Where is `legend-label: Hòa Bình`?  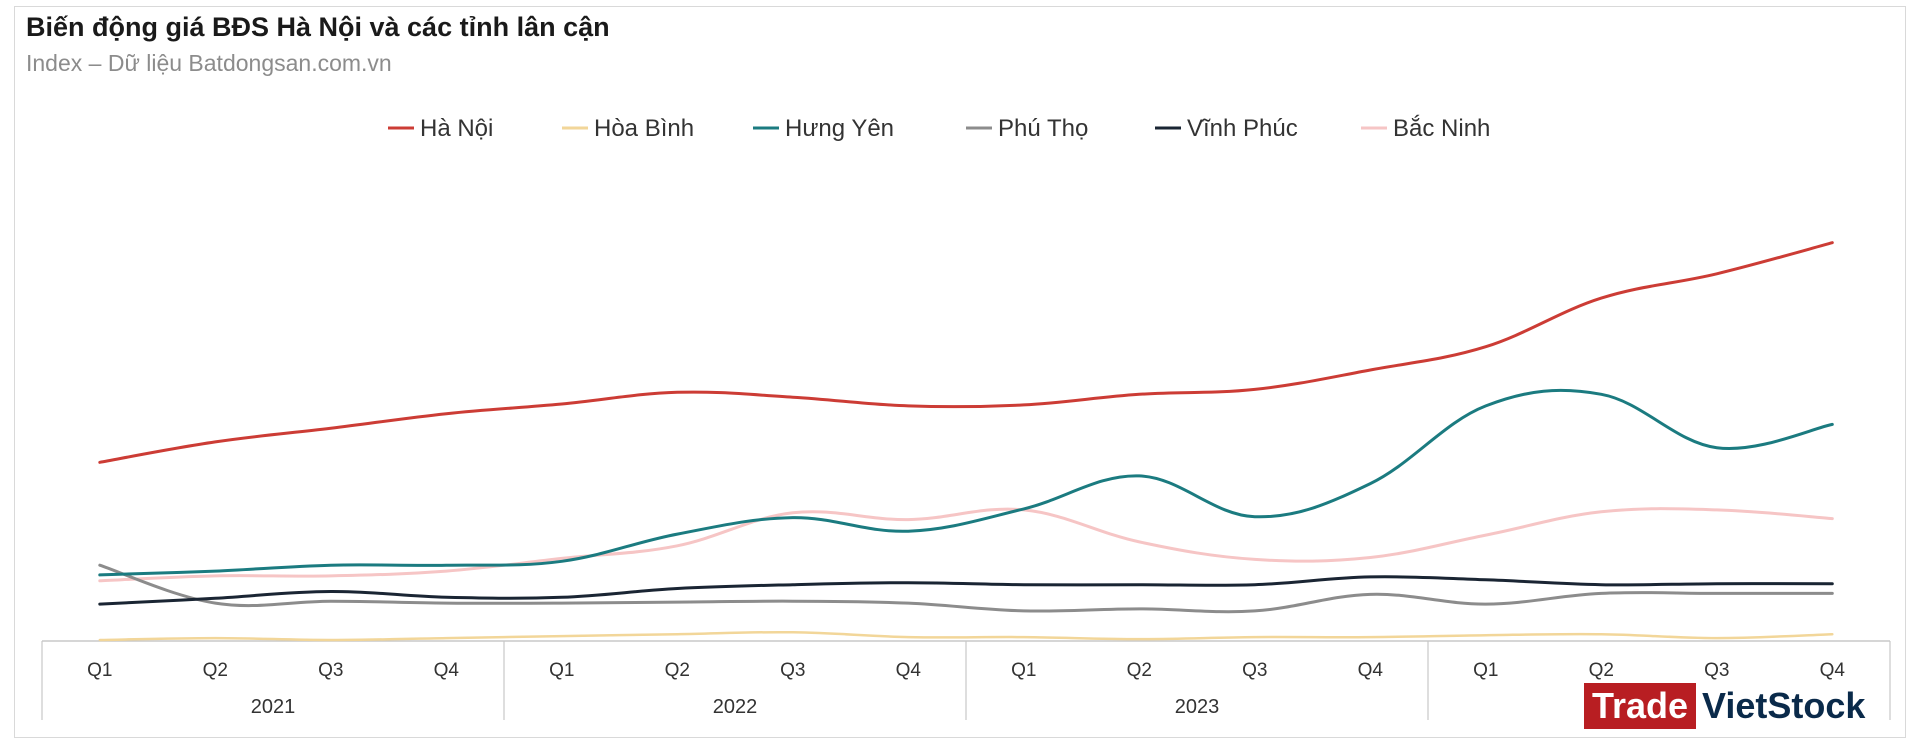 legend-label: Hòa Bình is located at coordinates (644, 128).